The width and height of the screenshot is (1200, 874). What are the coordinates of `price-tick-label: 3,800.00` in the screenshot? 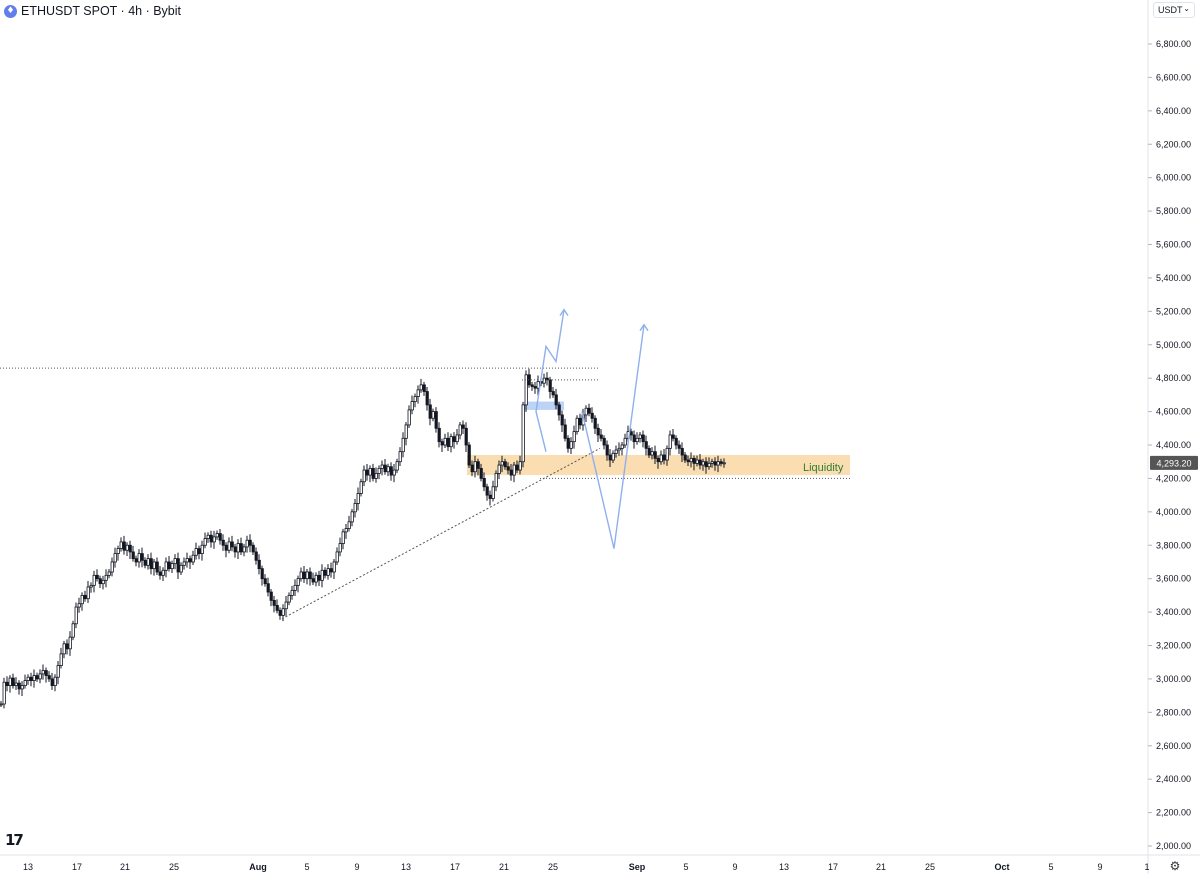 It's located at (1173, 545).